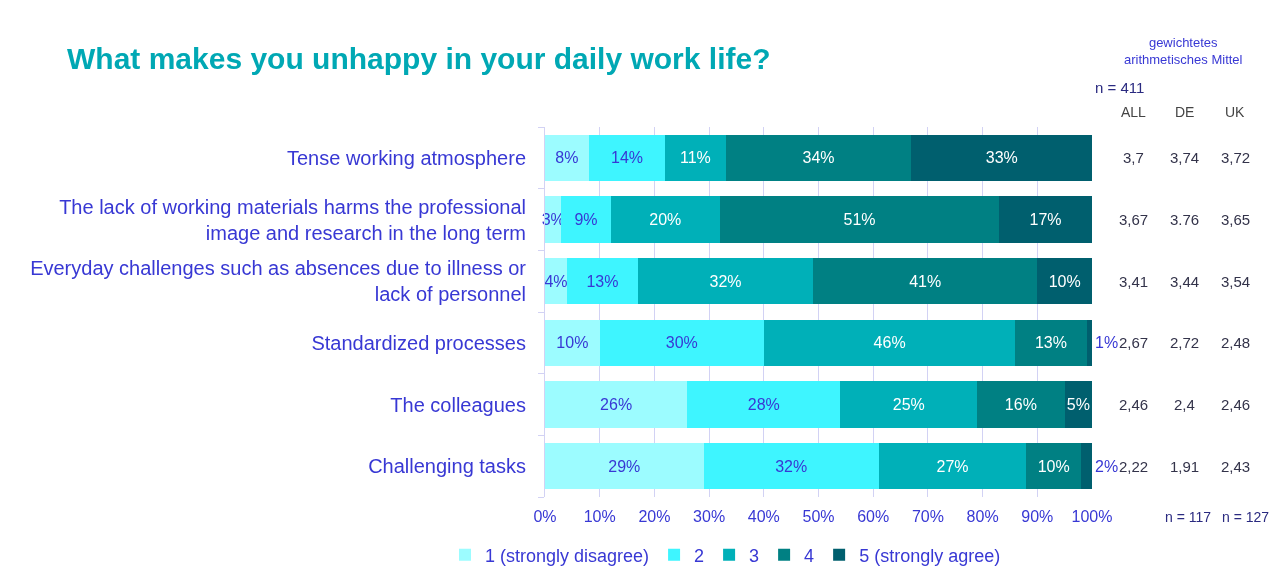 This screenshot has height=582, width=1277. I want to click on data-label: 51%, so click(859, 219).